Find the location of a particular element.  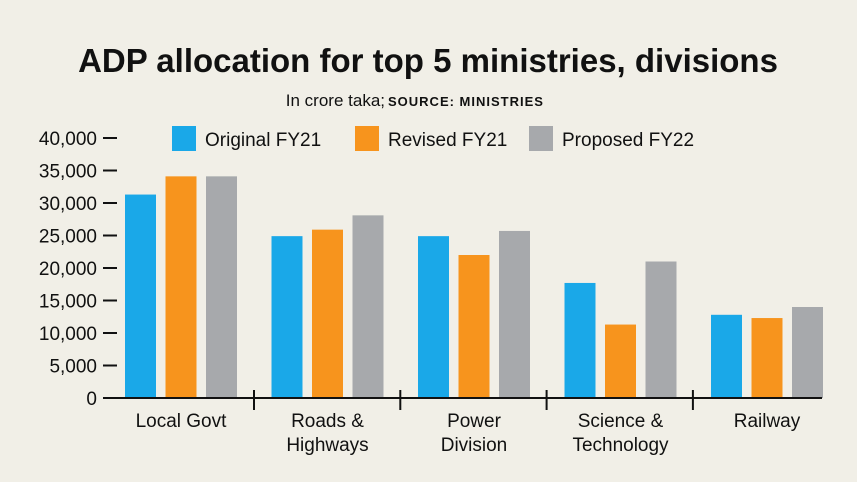

category-label: Local Govt is located at coordinates (182, 421).